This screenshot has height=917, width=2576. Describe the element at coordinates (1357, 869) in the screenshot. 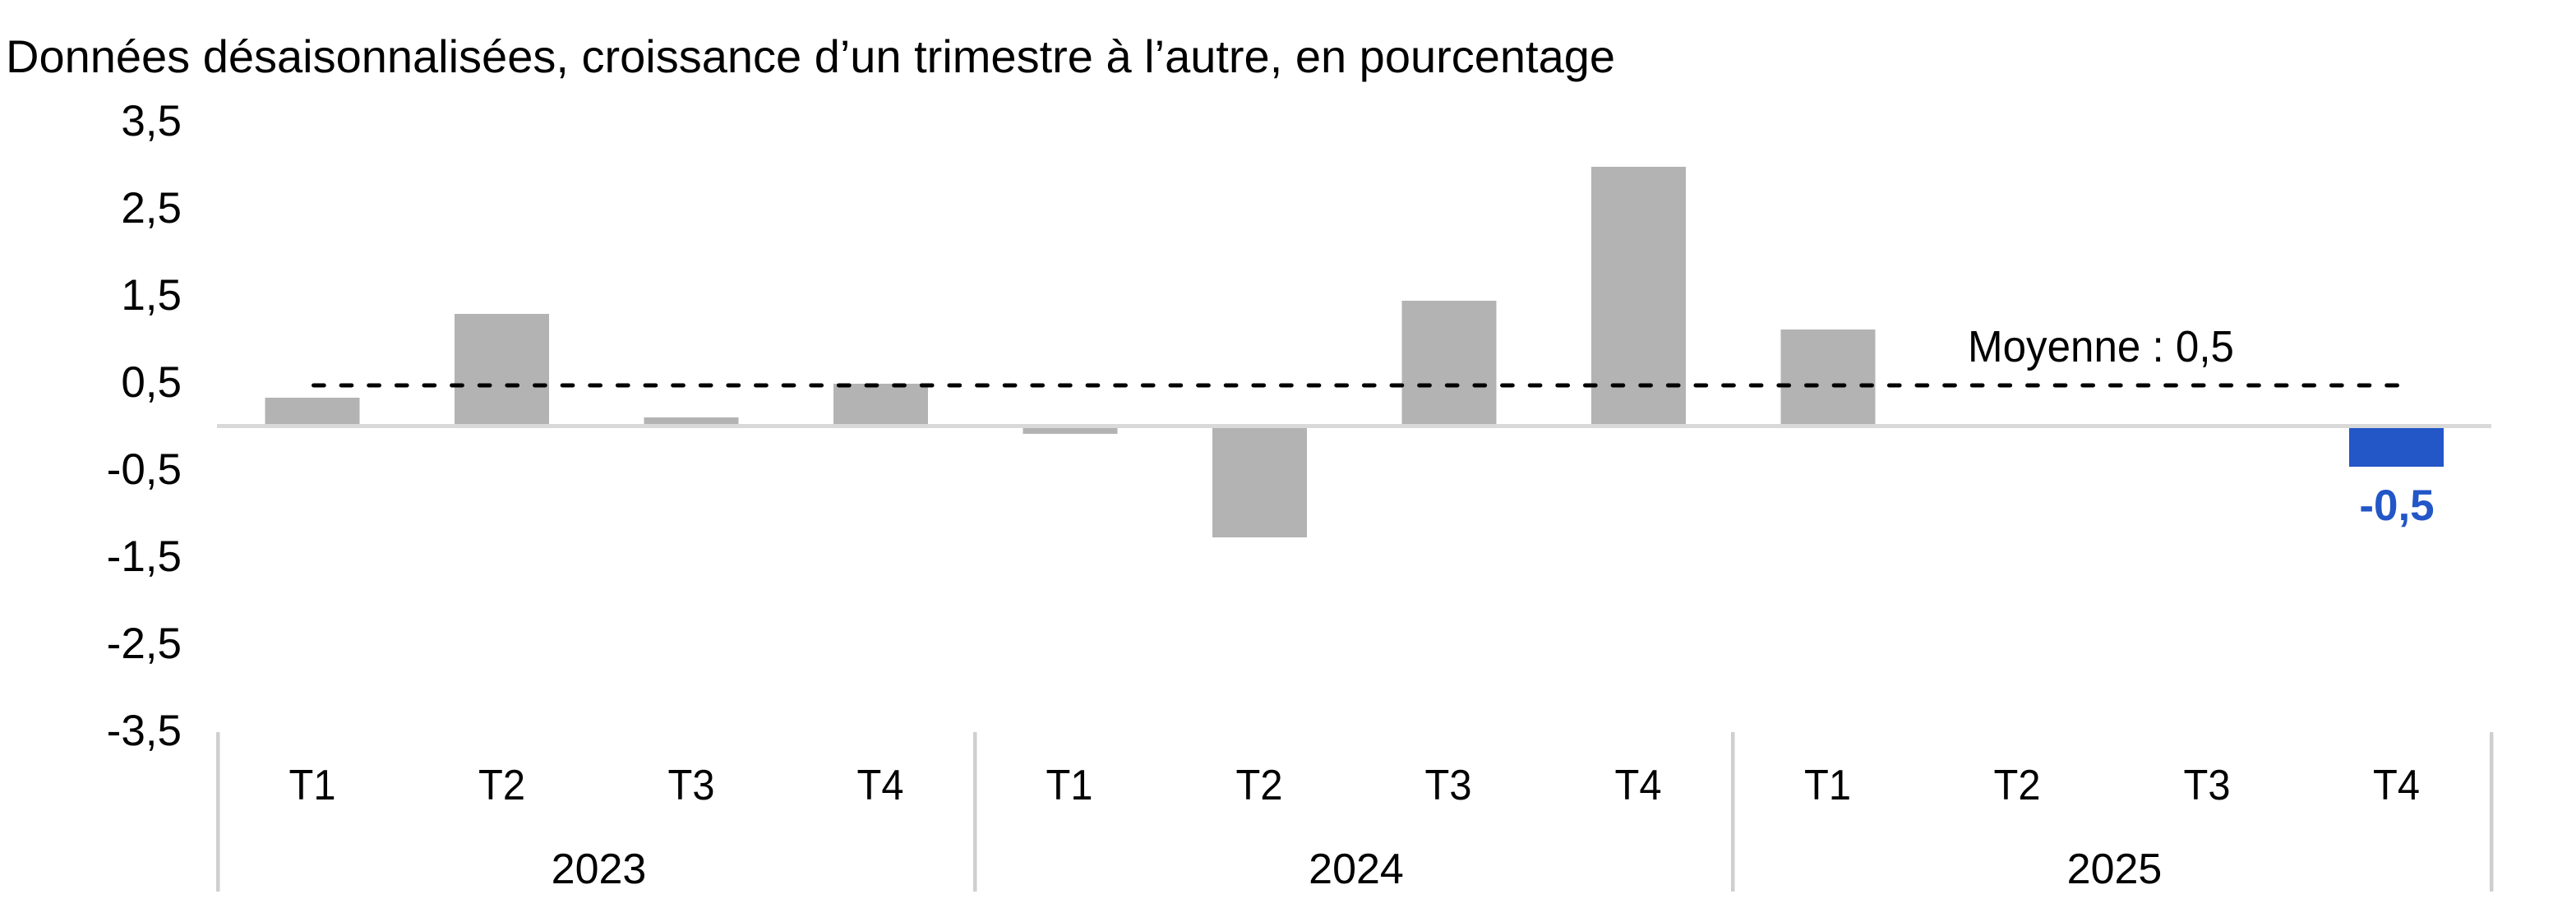

I see `svg-text: 2024` at that location.